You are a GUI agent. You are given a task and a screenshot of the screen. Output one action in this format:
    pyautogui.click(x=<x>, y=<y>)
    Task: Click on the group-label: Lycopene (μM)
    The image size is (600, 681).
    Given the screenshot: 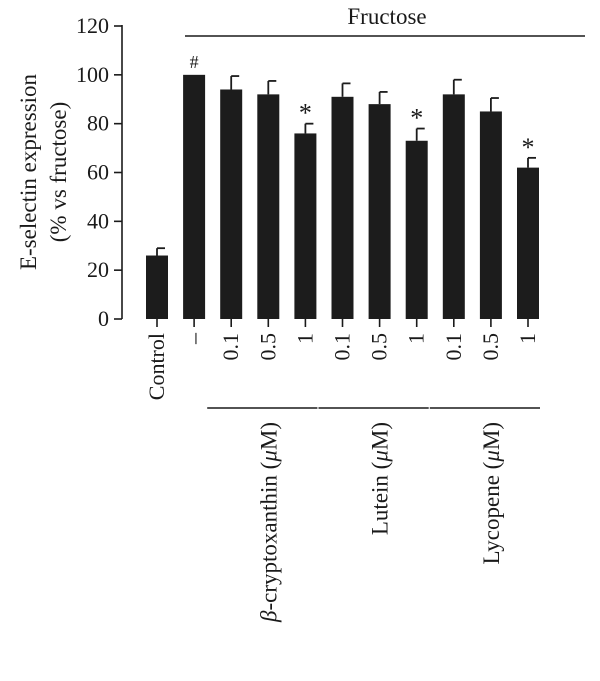 What is the action you would take?
    pyautogui.click(x=491, y=493)
    